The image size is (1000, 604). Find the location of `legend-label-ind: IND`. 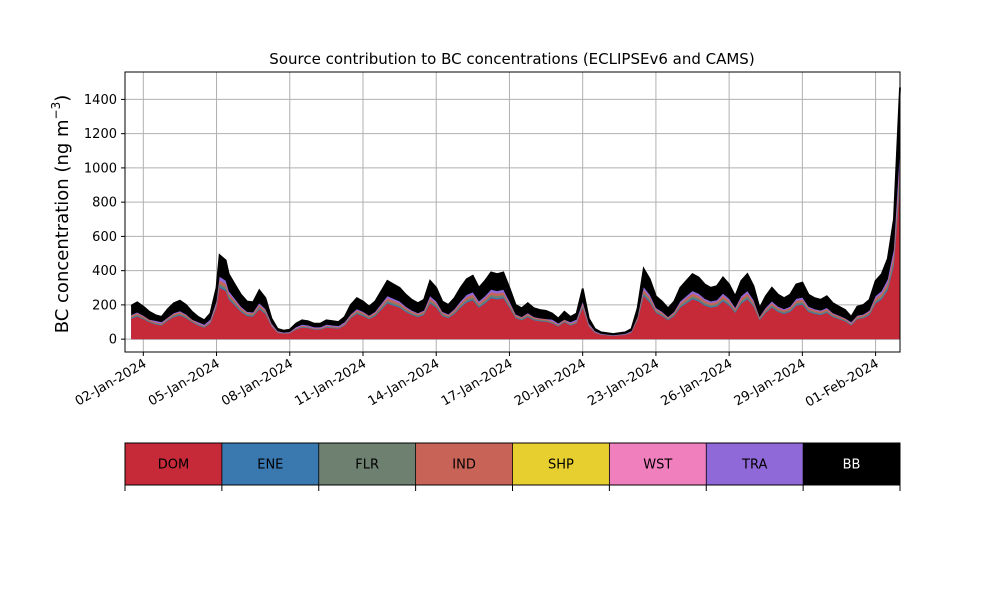

legend-label-ind: IND is located at coordinates (464, 465).